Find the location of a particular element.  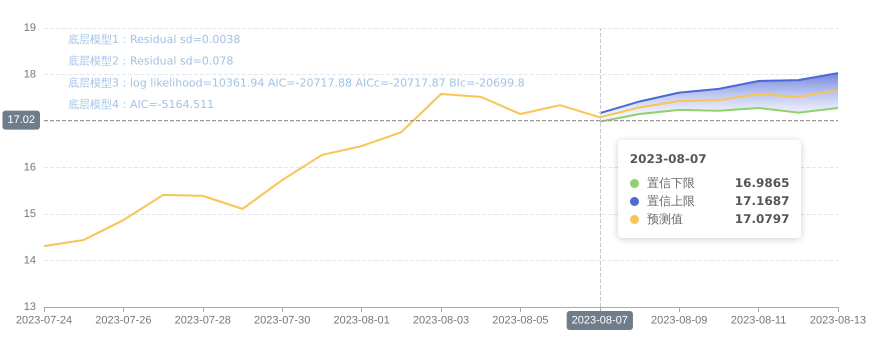

annotation: 底层模型3：log likelihood=10361.94 AIC=-20717.88 AICc=-20717.87 BIc=-20699.8 is located at coordinates (296, 83).